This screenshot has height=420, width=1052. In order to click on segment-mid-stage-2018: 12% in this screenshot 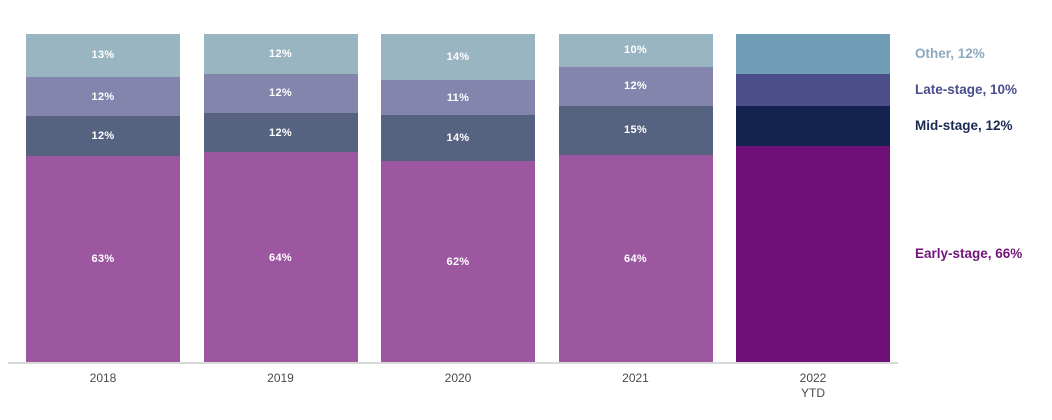, I will do `click(103, 136)`.